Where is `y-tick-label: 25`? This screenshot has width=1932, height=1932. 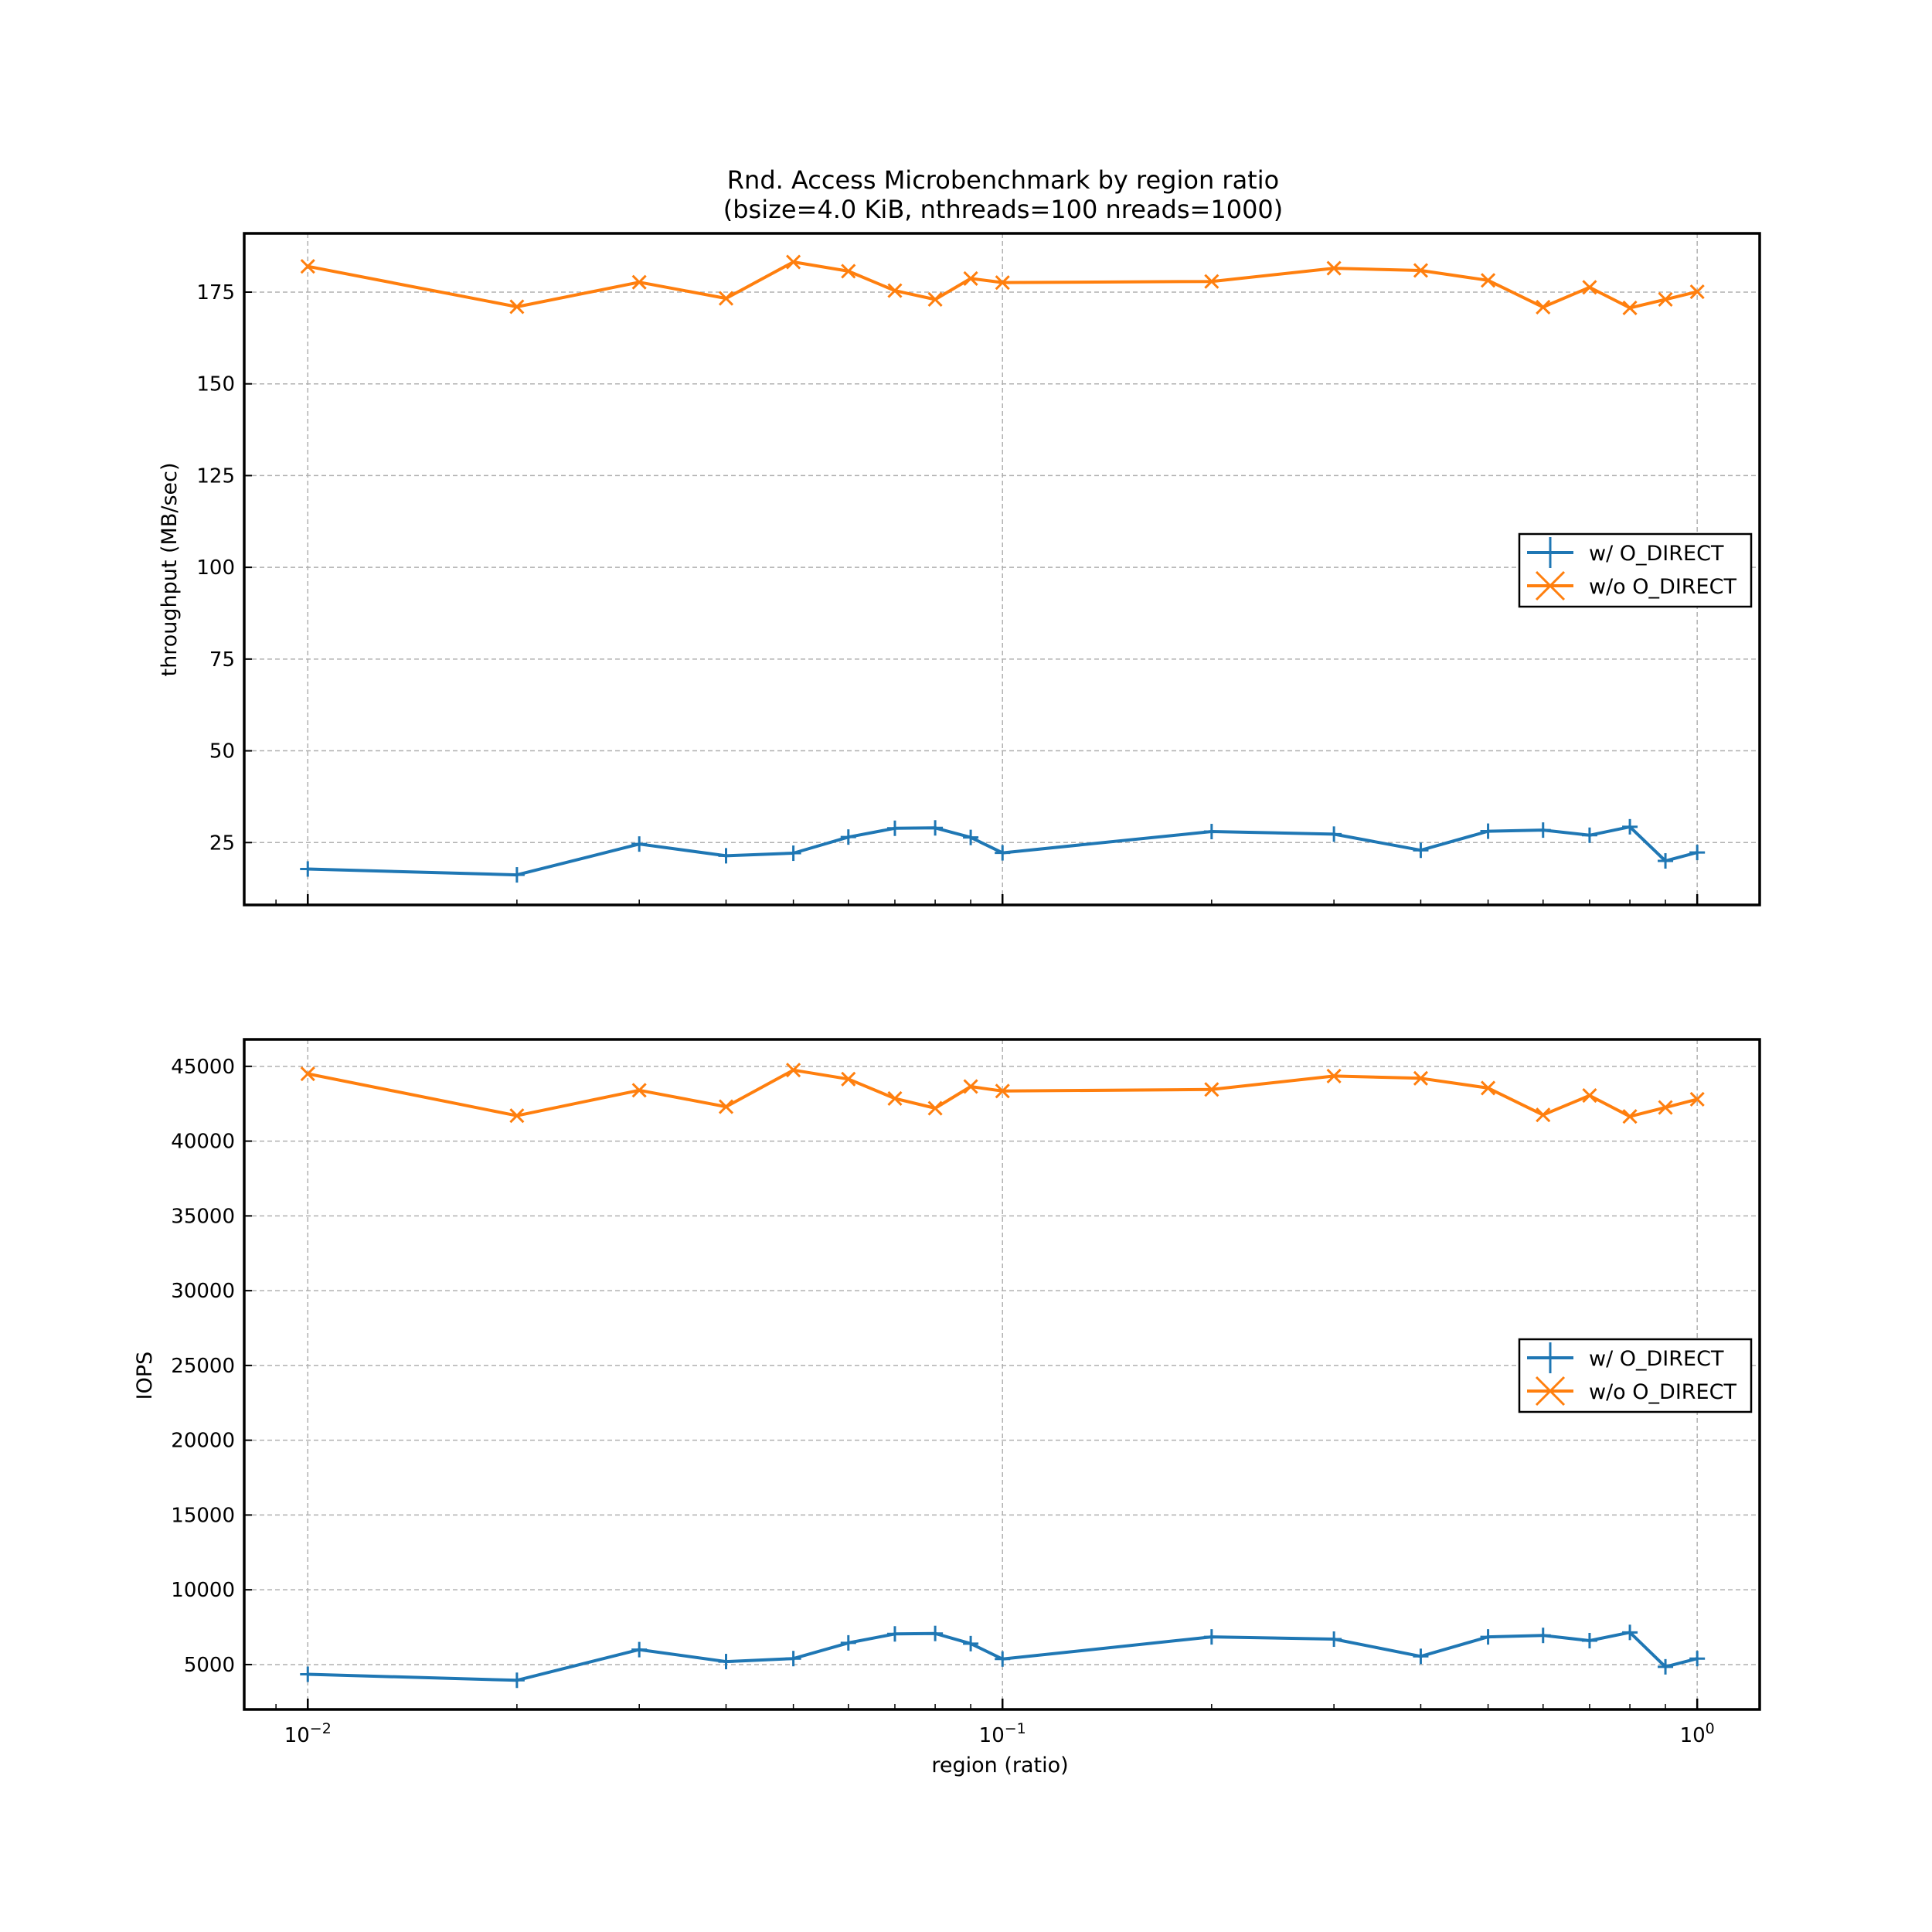
y-tick-label: 25 is located at coordinates (222, 843).